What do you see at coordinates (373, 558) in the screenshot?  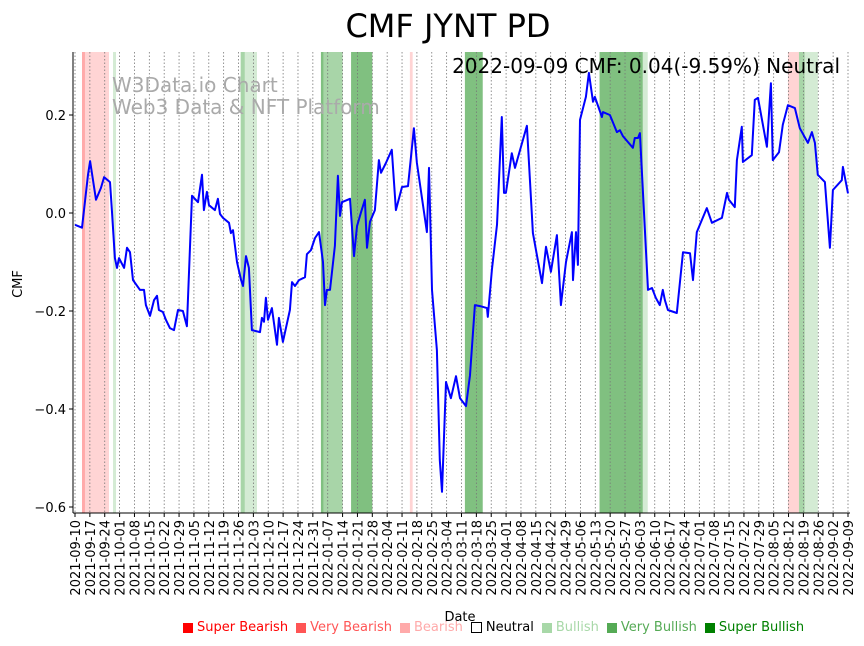 I see `x-tick-label: 2022-01-28` at bounding box center [373, 558].